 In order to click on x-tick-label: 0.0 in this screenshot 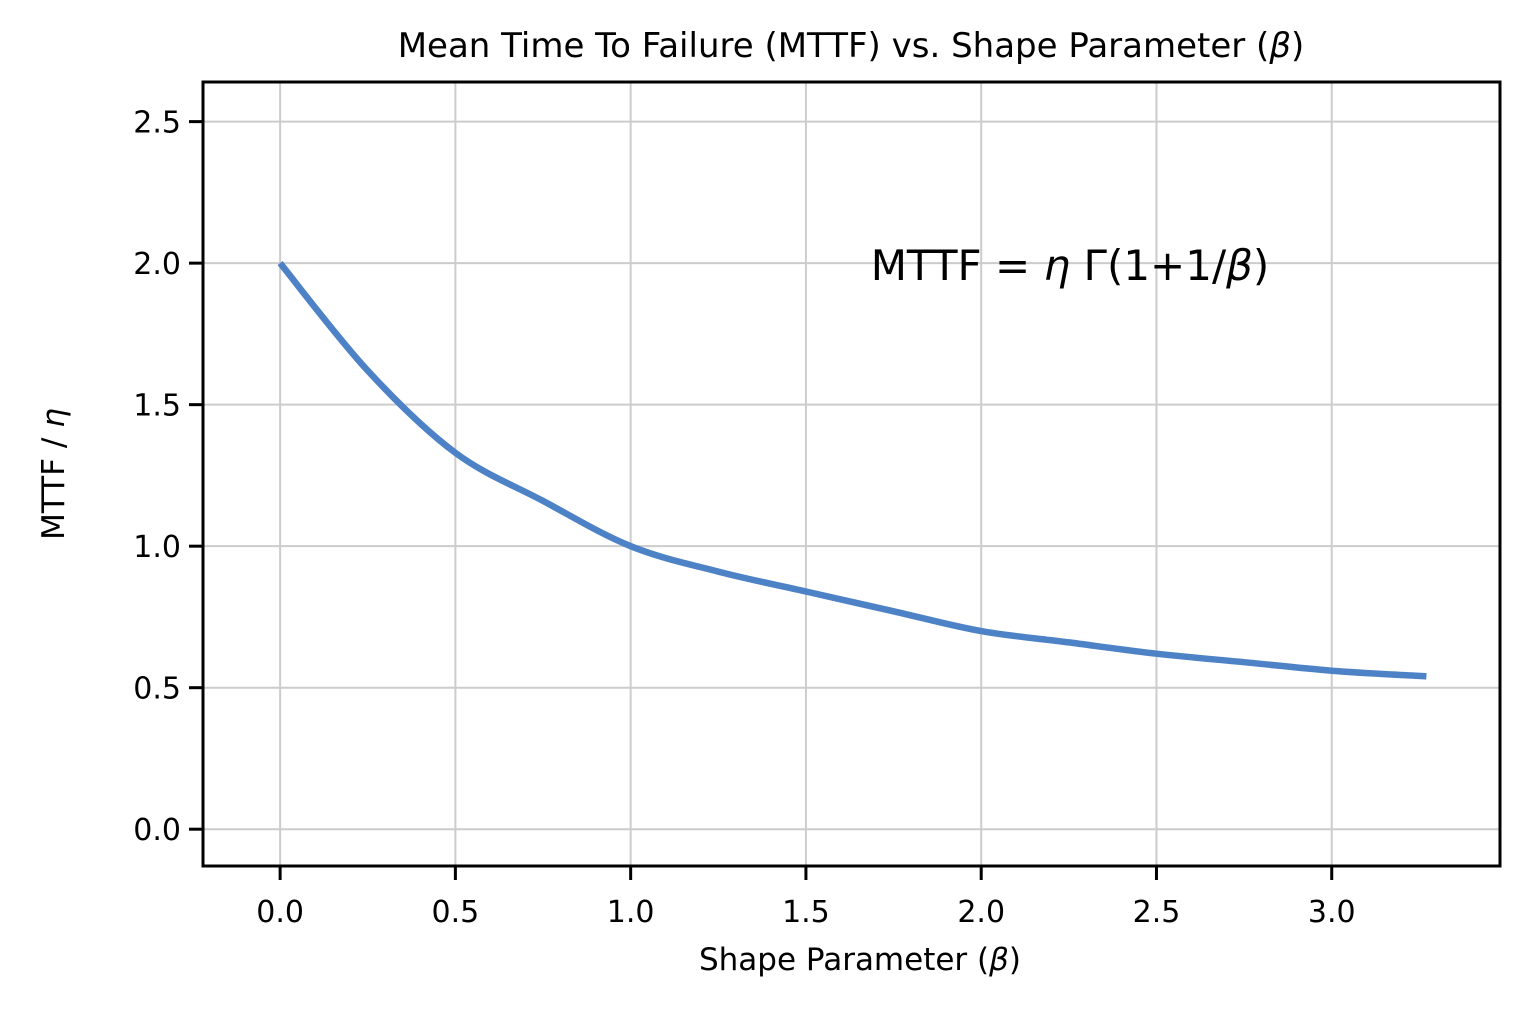, I will do `click(280, 912)`.